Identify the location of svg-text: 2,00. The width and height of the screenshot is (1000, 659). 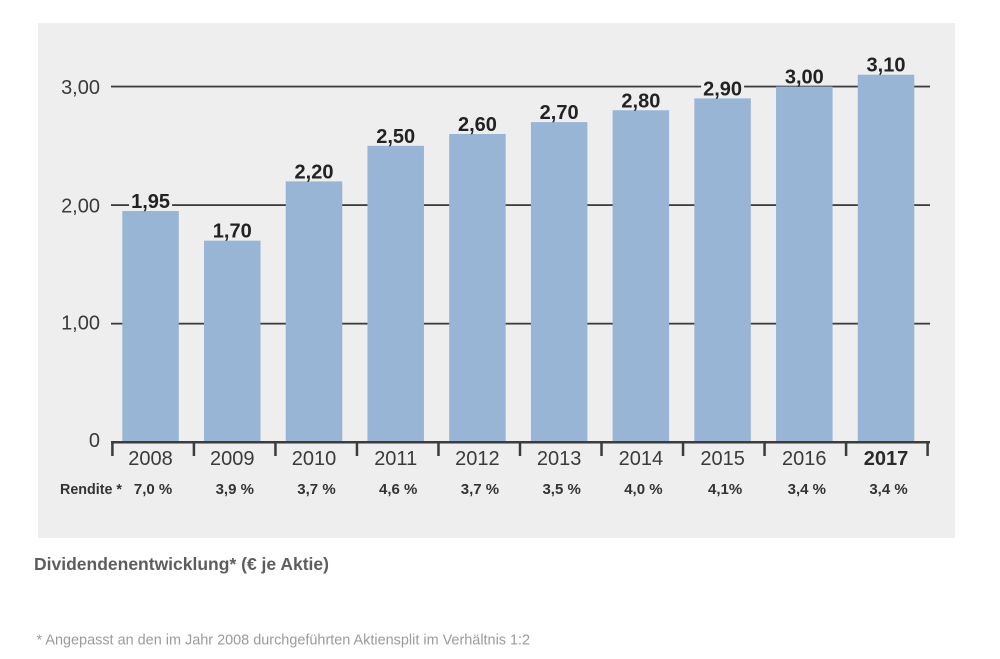
(80, 206).